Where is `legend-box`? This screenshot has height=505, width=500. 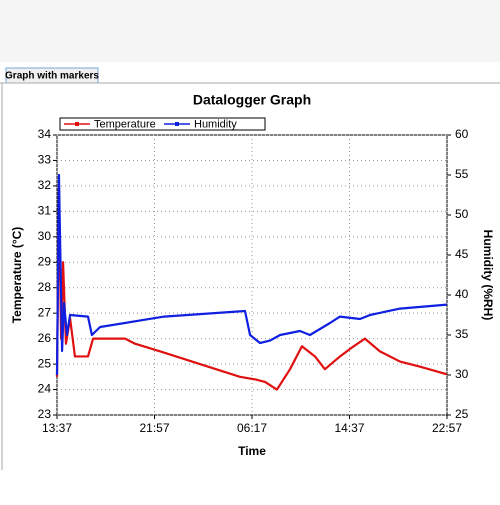
legend-box is located at coordinates (162, 124).